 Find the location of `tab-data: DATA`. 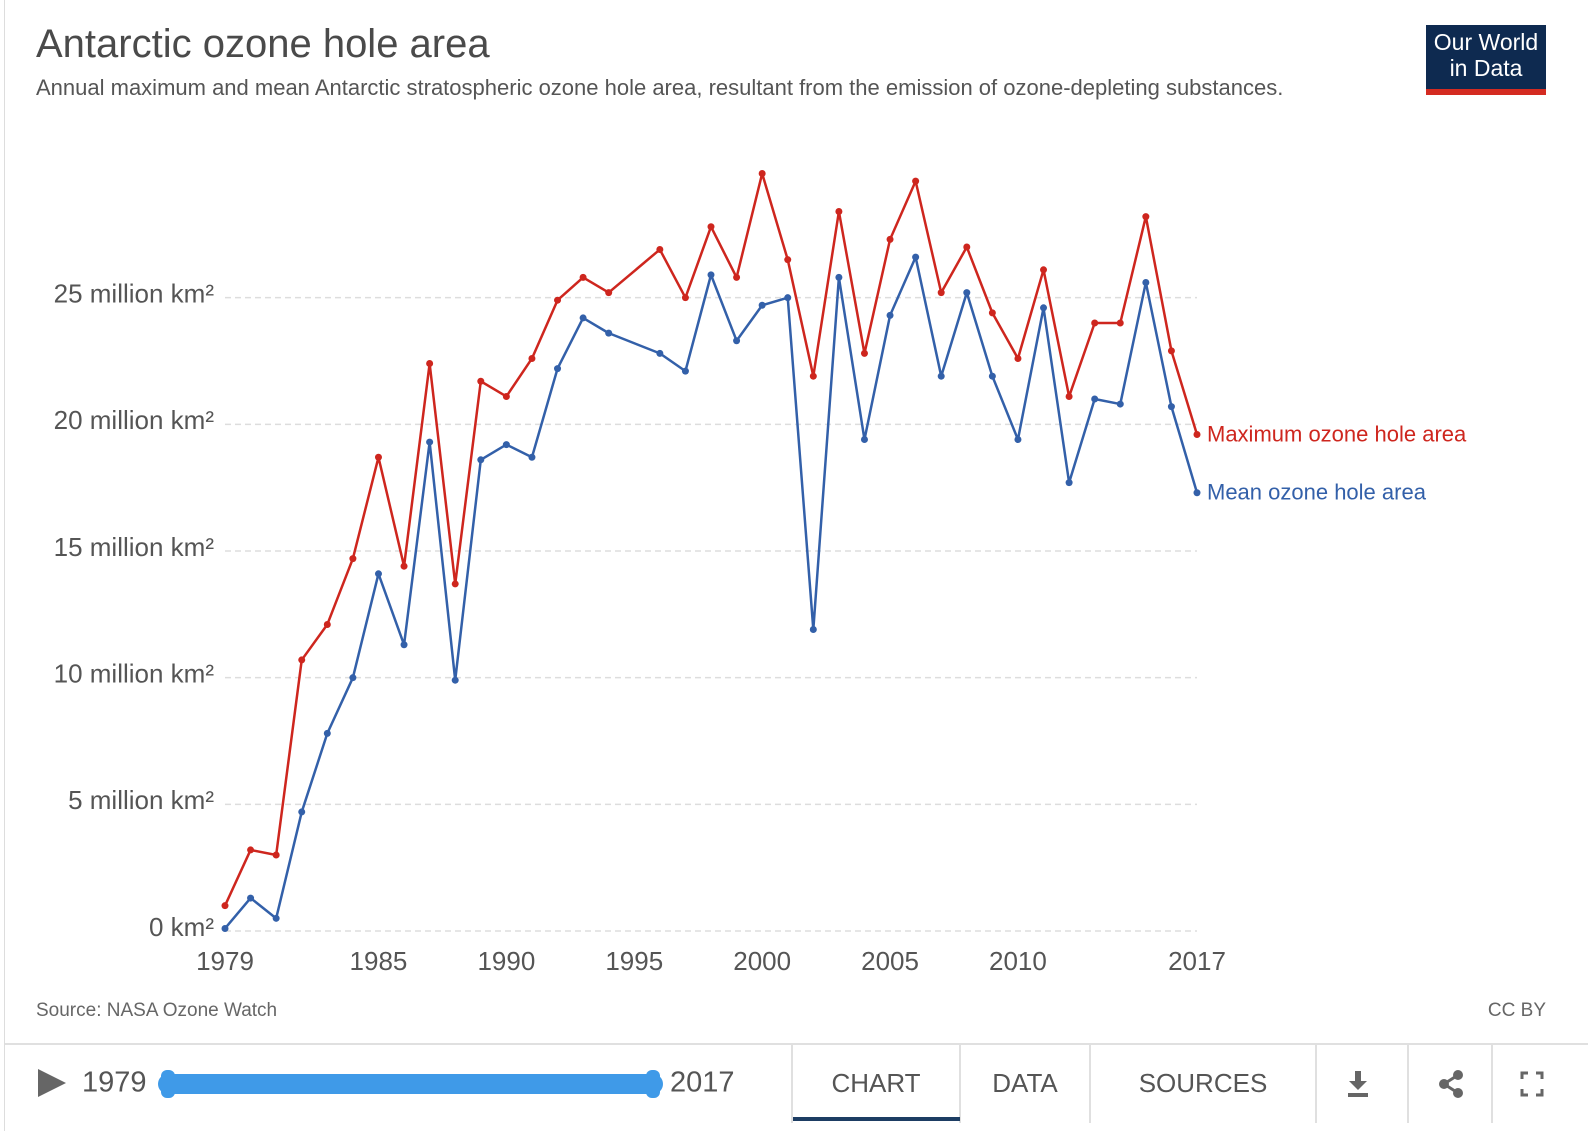

tab-data: DATA is located at coordinates (1025, 1083).